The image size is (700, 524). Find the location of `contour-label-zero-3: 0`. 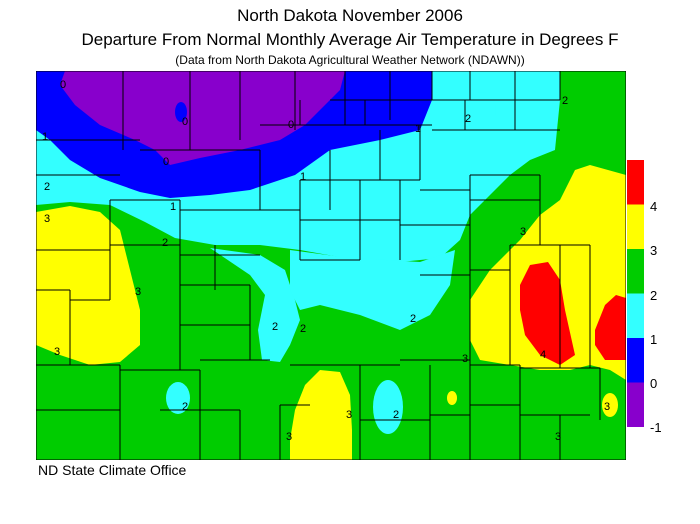

contour-label-zero-3: 0 is located at coordinates (291, 125).